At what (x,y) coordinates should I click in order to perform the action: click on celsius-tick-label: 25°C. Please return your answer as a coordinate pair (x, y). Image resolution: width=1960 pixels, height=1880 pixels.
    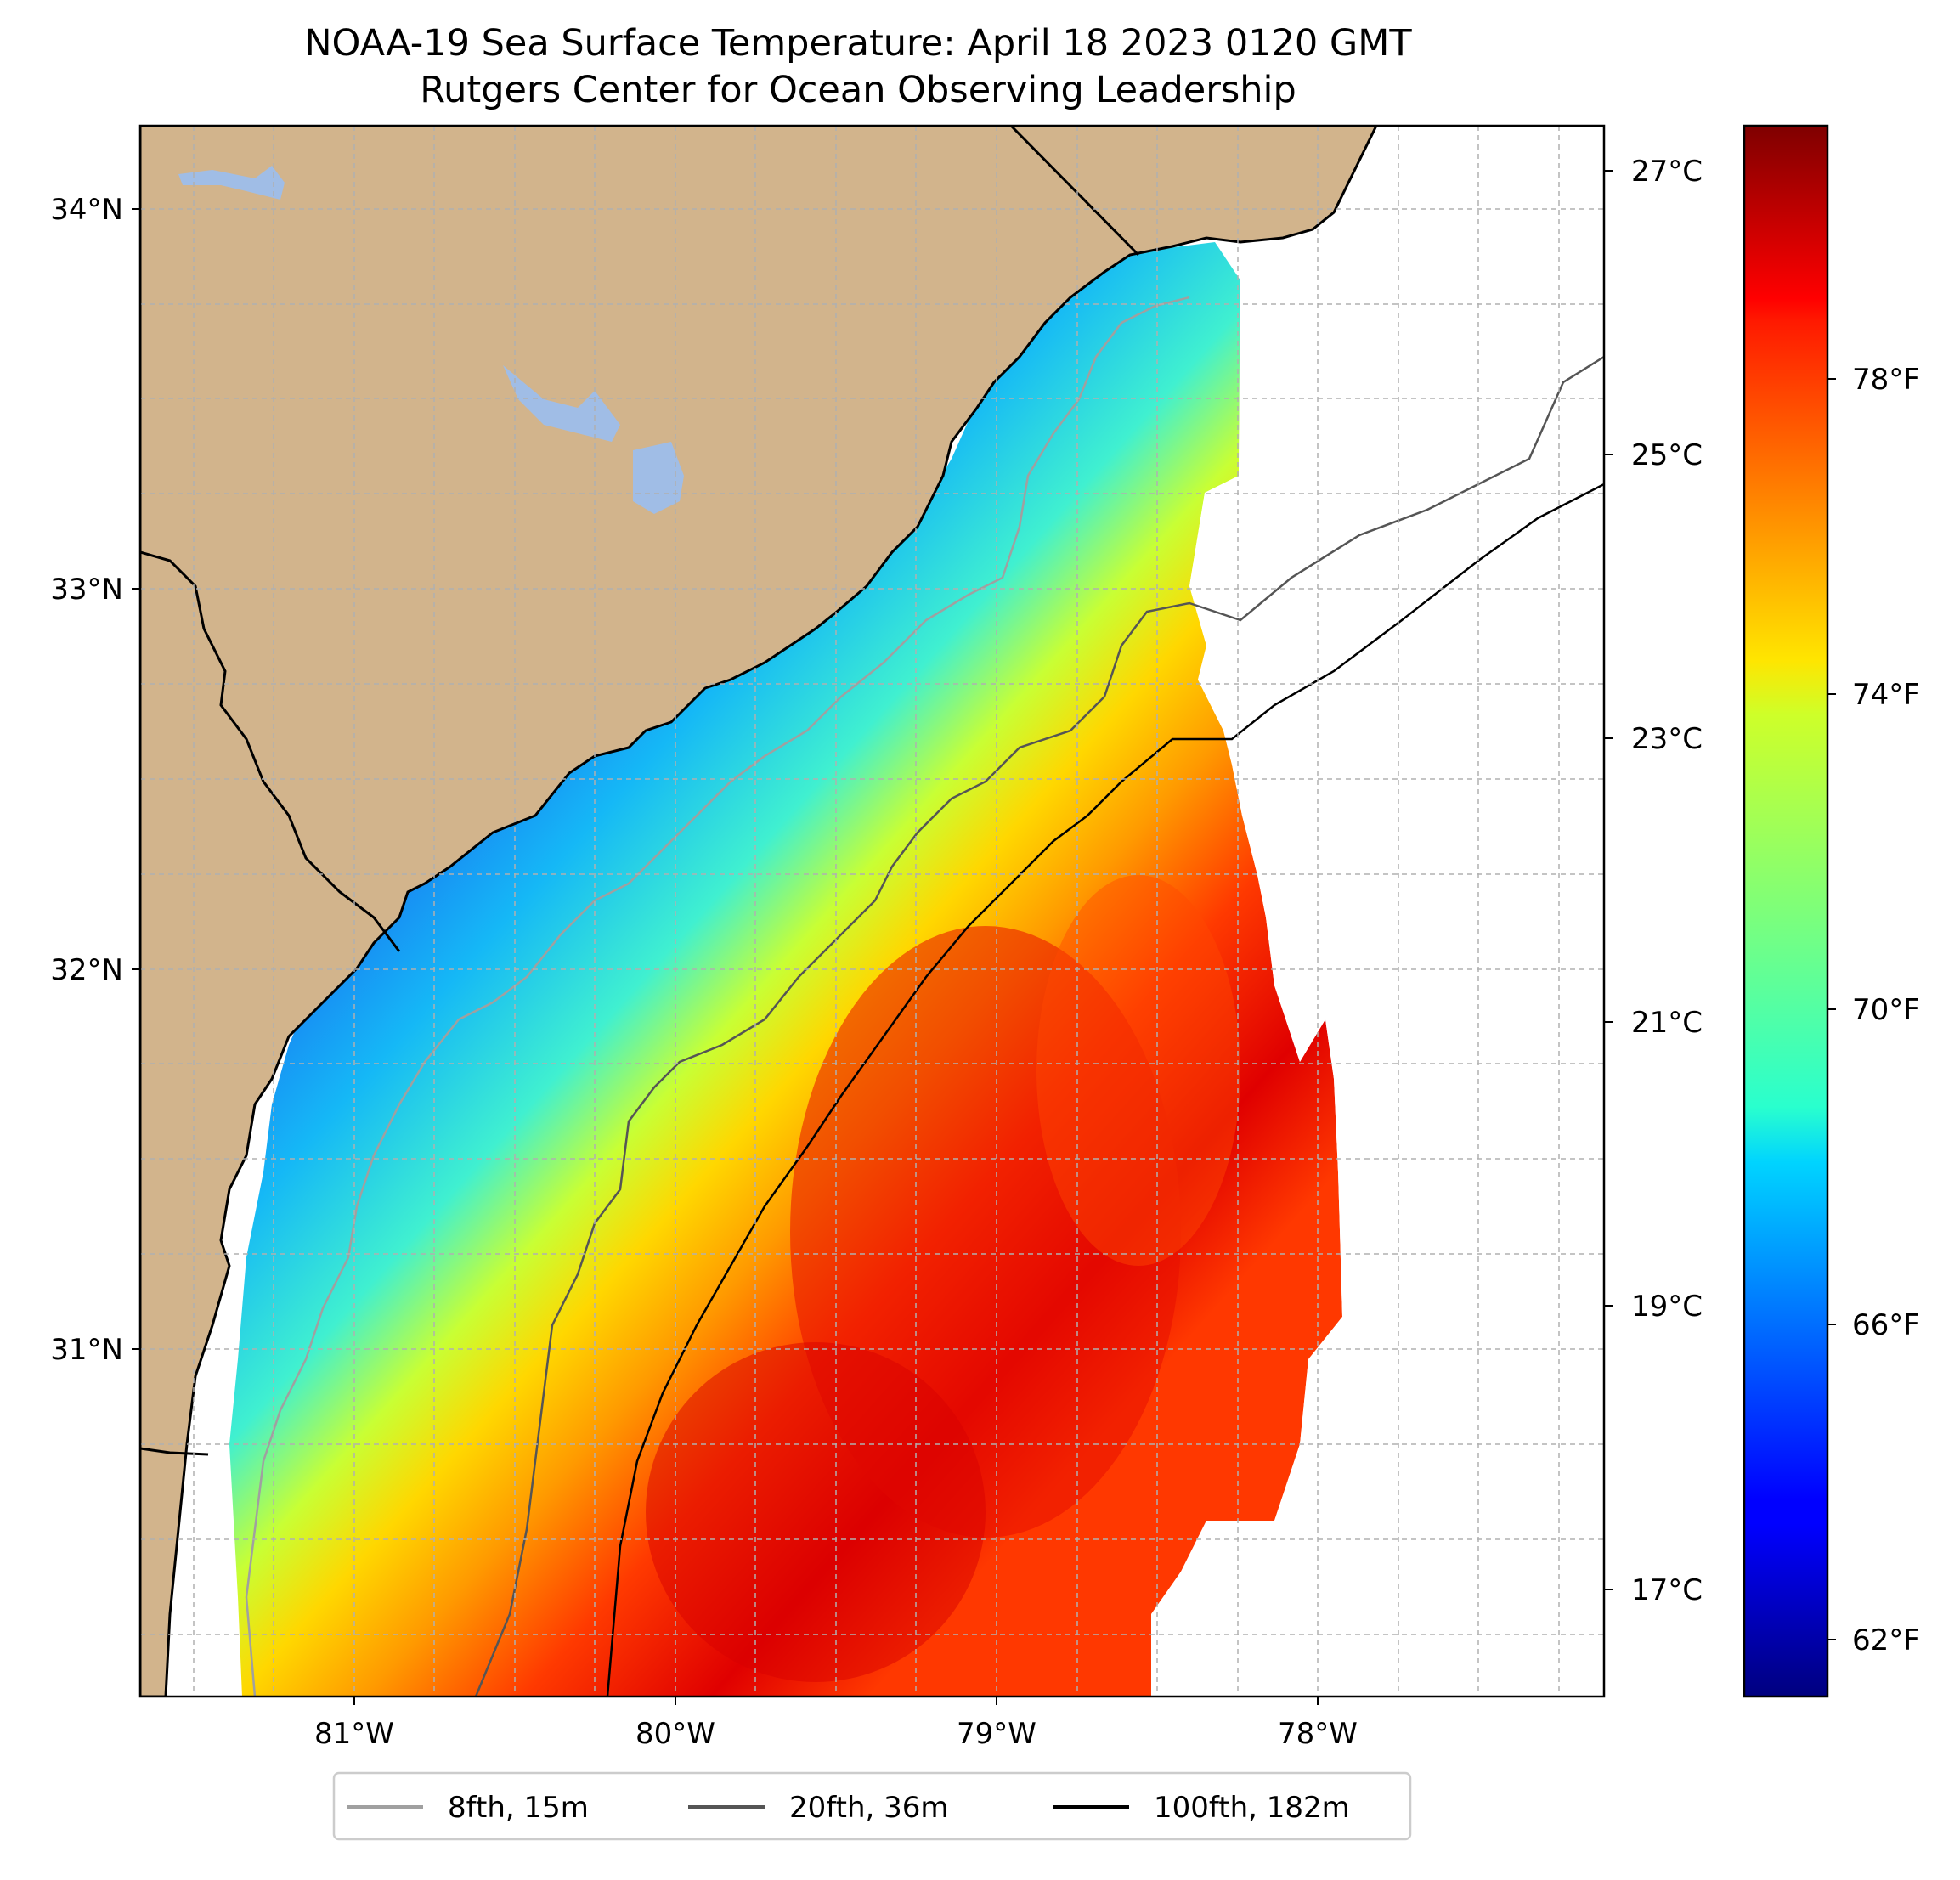
    Looking at the image, I should click on (1667, 455).